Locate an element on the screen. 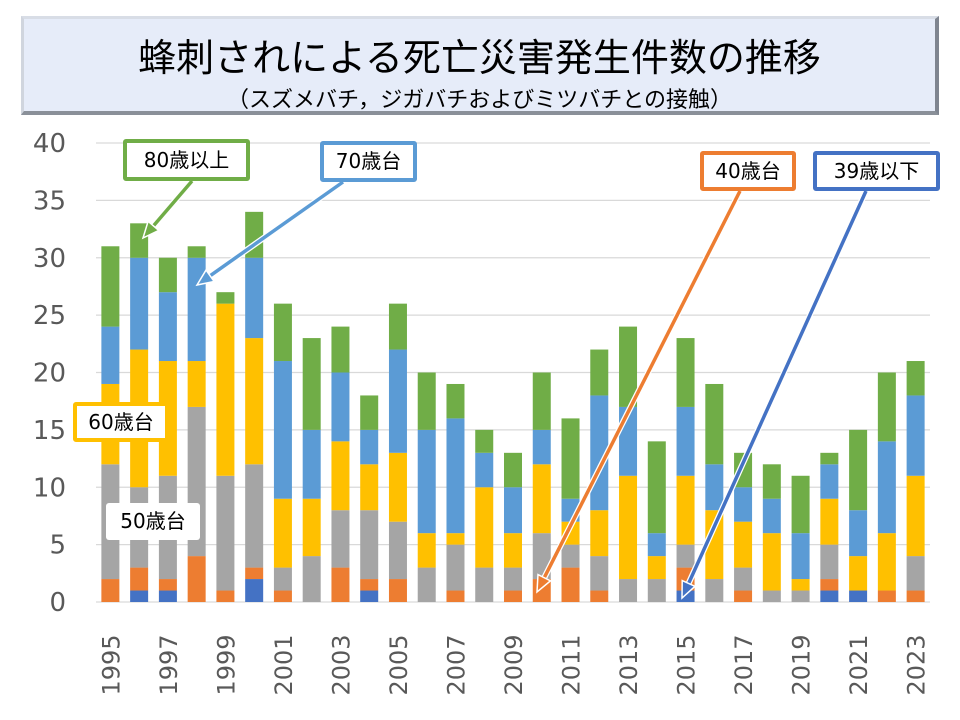 The height and width of the screenshot is (720, 960). bar-group-2007 is located at coordinates (455, 492).